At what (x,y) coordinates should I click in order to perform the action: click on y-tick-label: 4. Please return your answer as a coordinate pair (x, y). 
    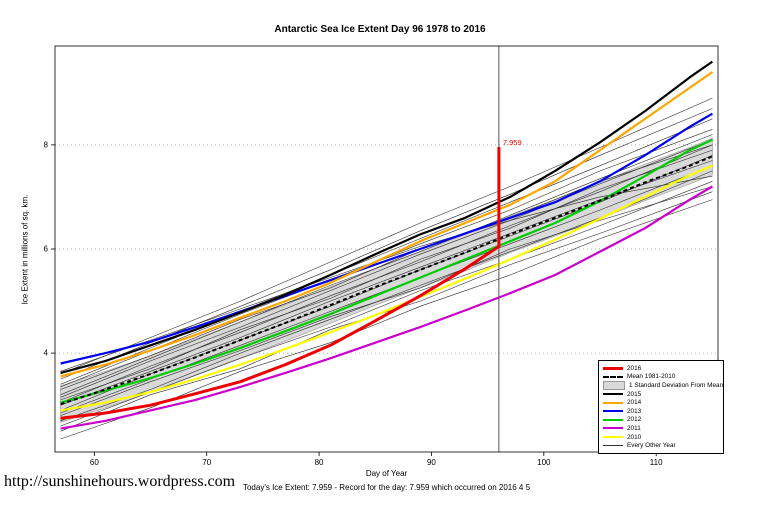
    Looking at the image, I should click on (46, 353).